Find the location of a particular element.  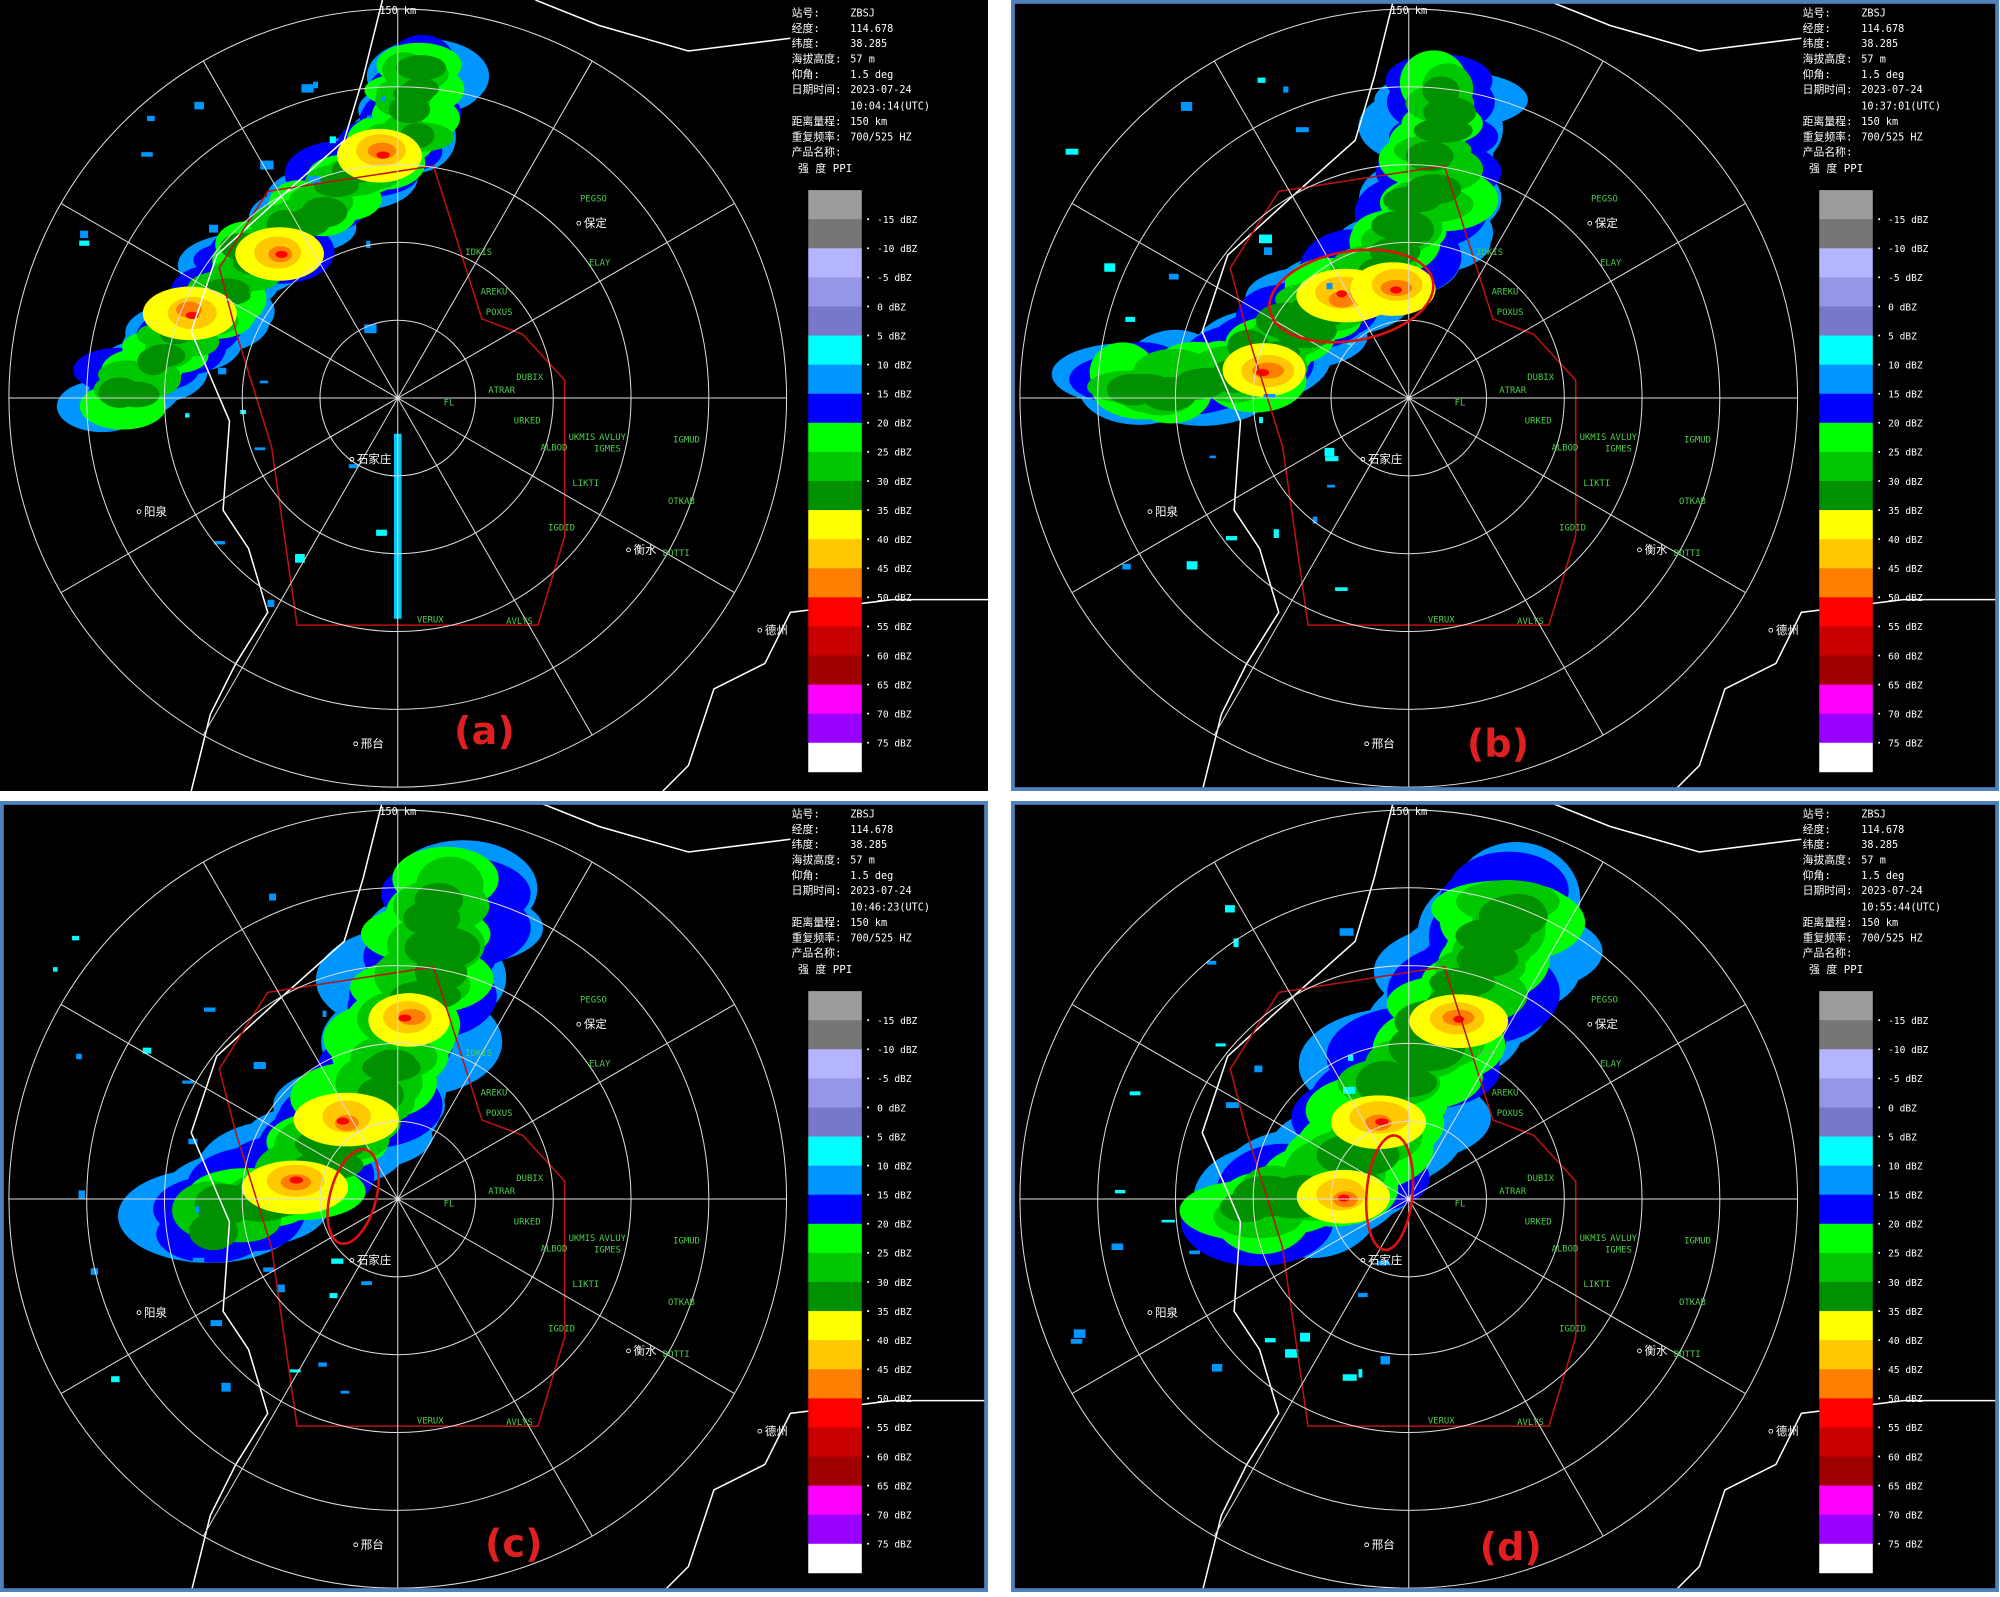

info-label: 距离量程: is located at coordinates (817, 922).